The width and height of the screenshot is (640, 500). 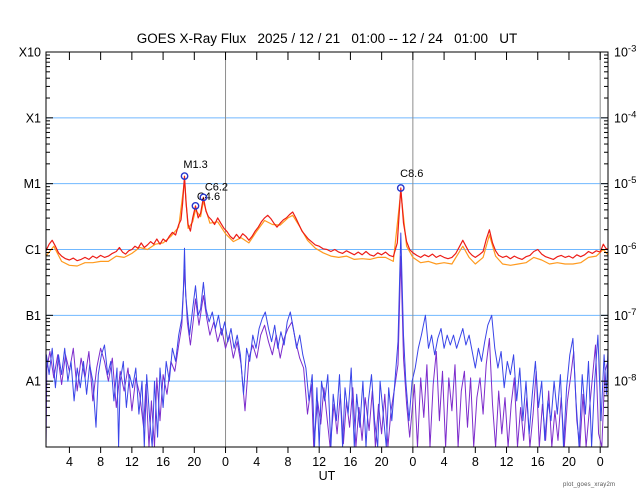 I want to click on flare-label: C6.2, so click(x=216, y=187).